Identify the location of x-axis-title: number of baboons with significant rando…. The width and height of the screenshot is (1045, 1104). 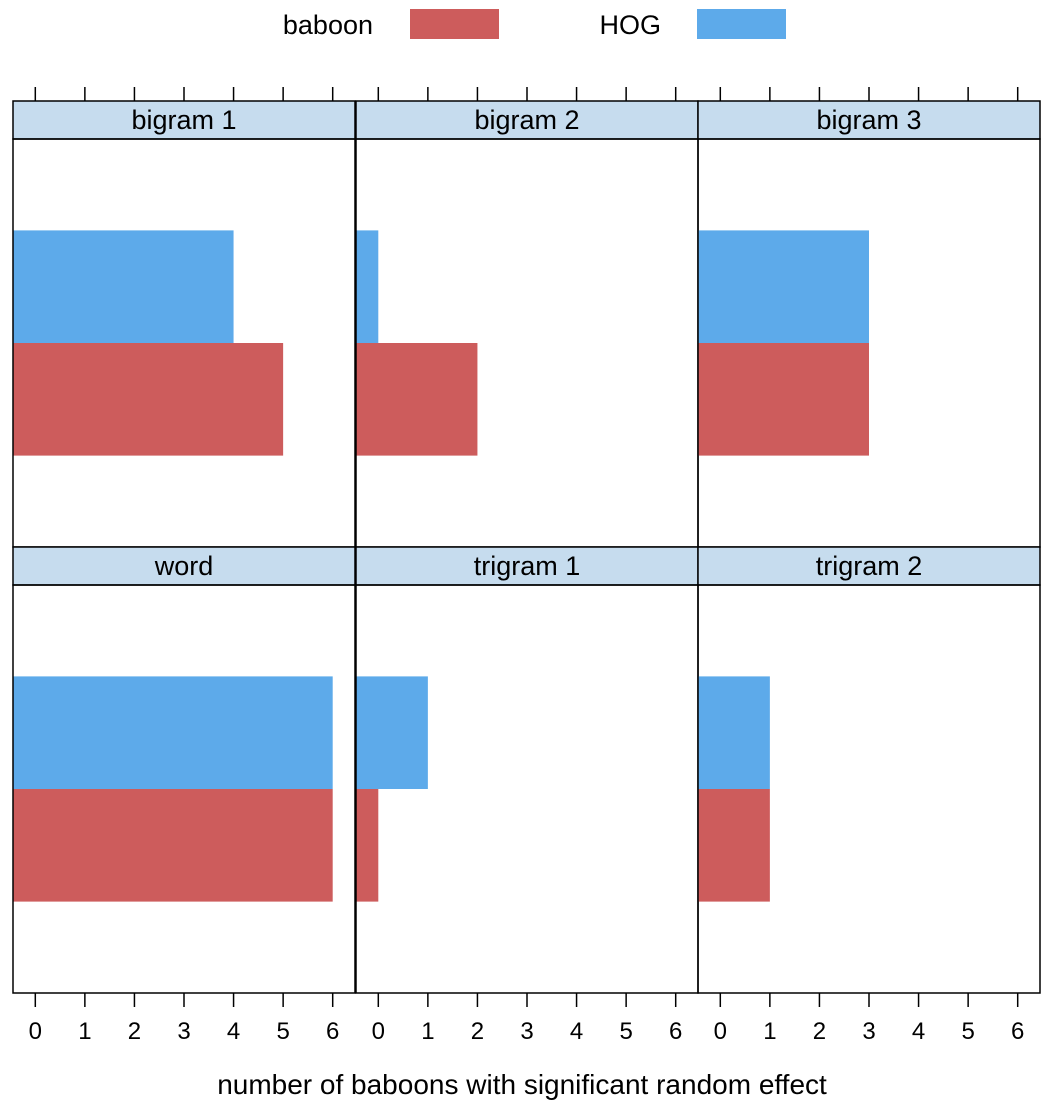
(522, 1084).